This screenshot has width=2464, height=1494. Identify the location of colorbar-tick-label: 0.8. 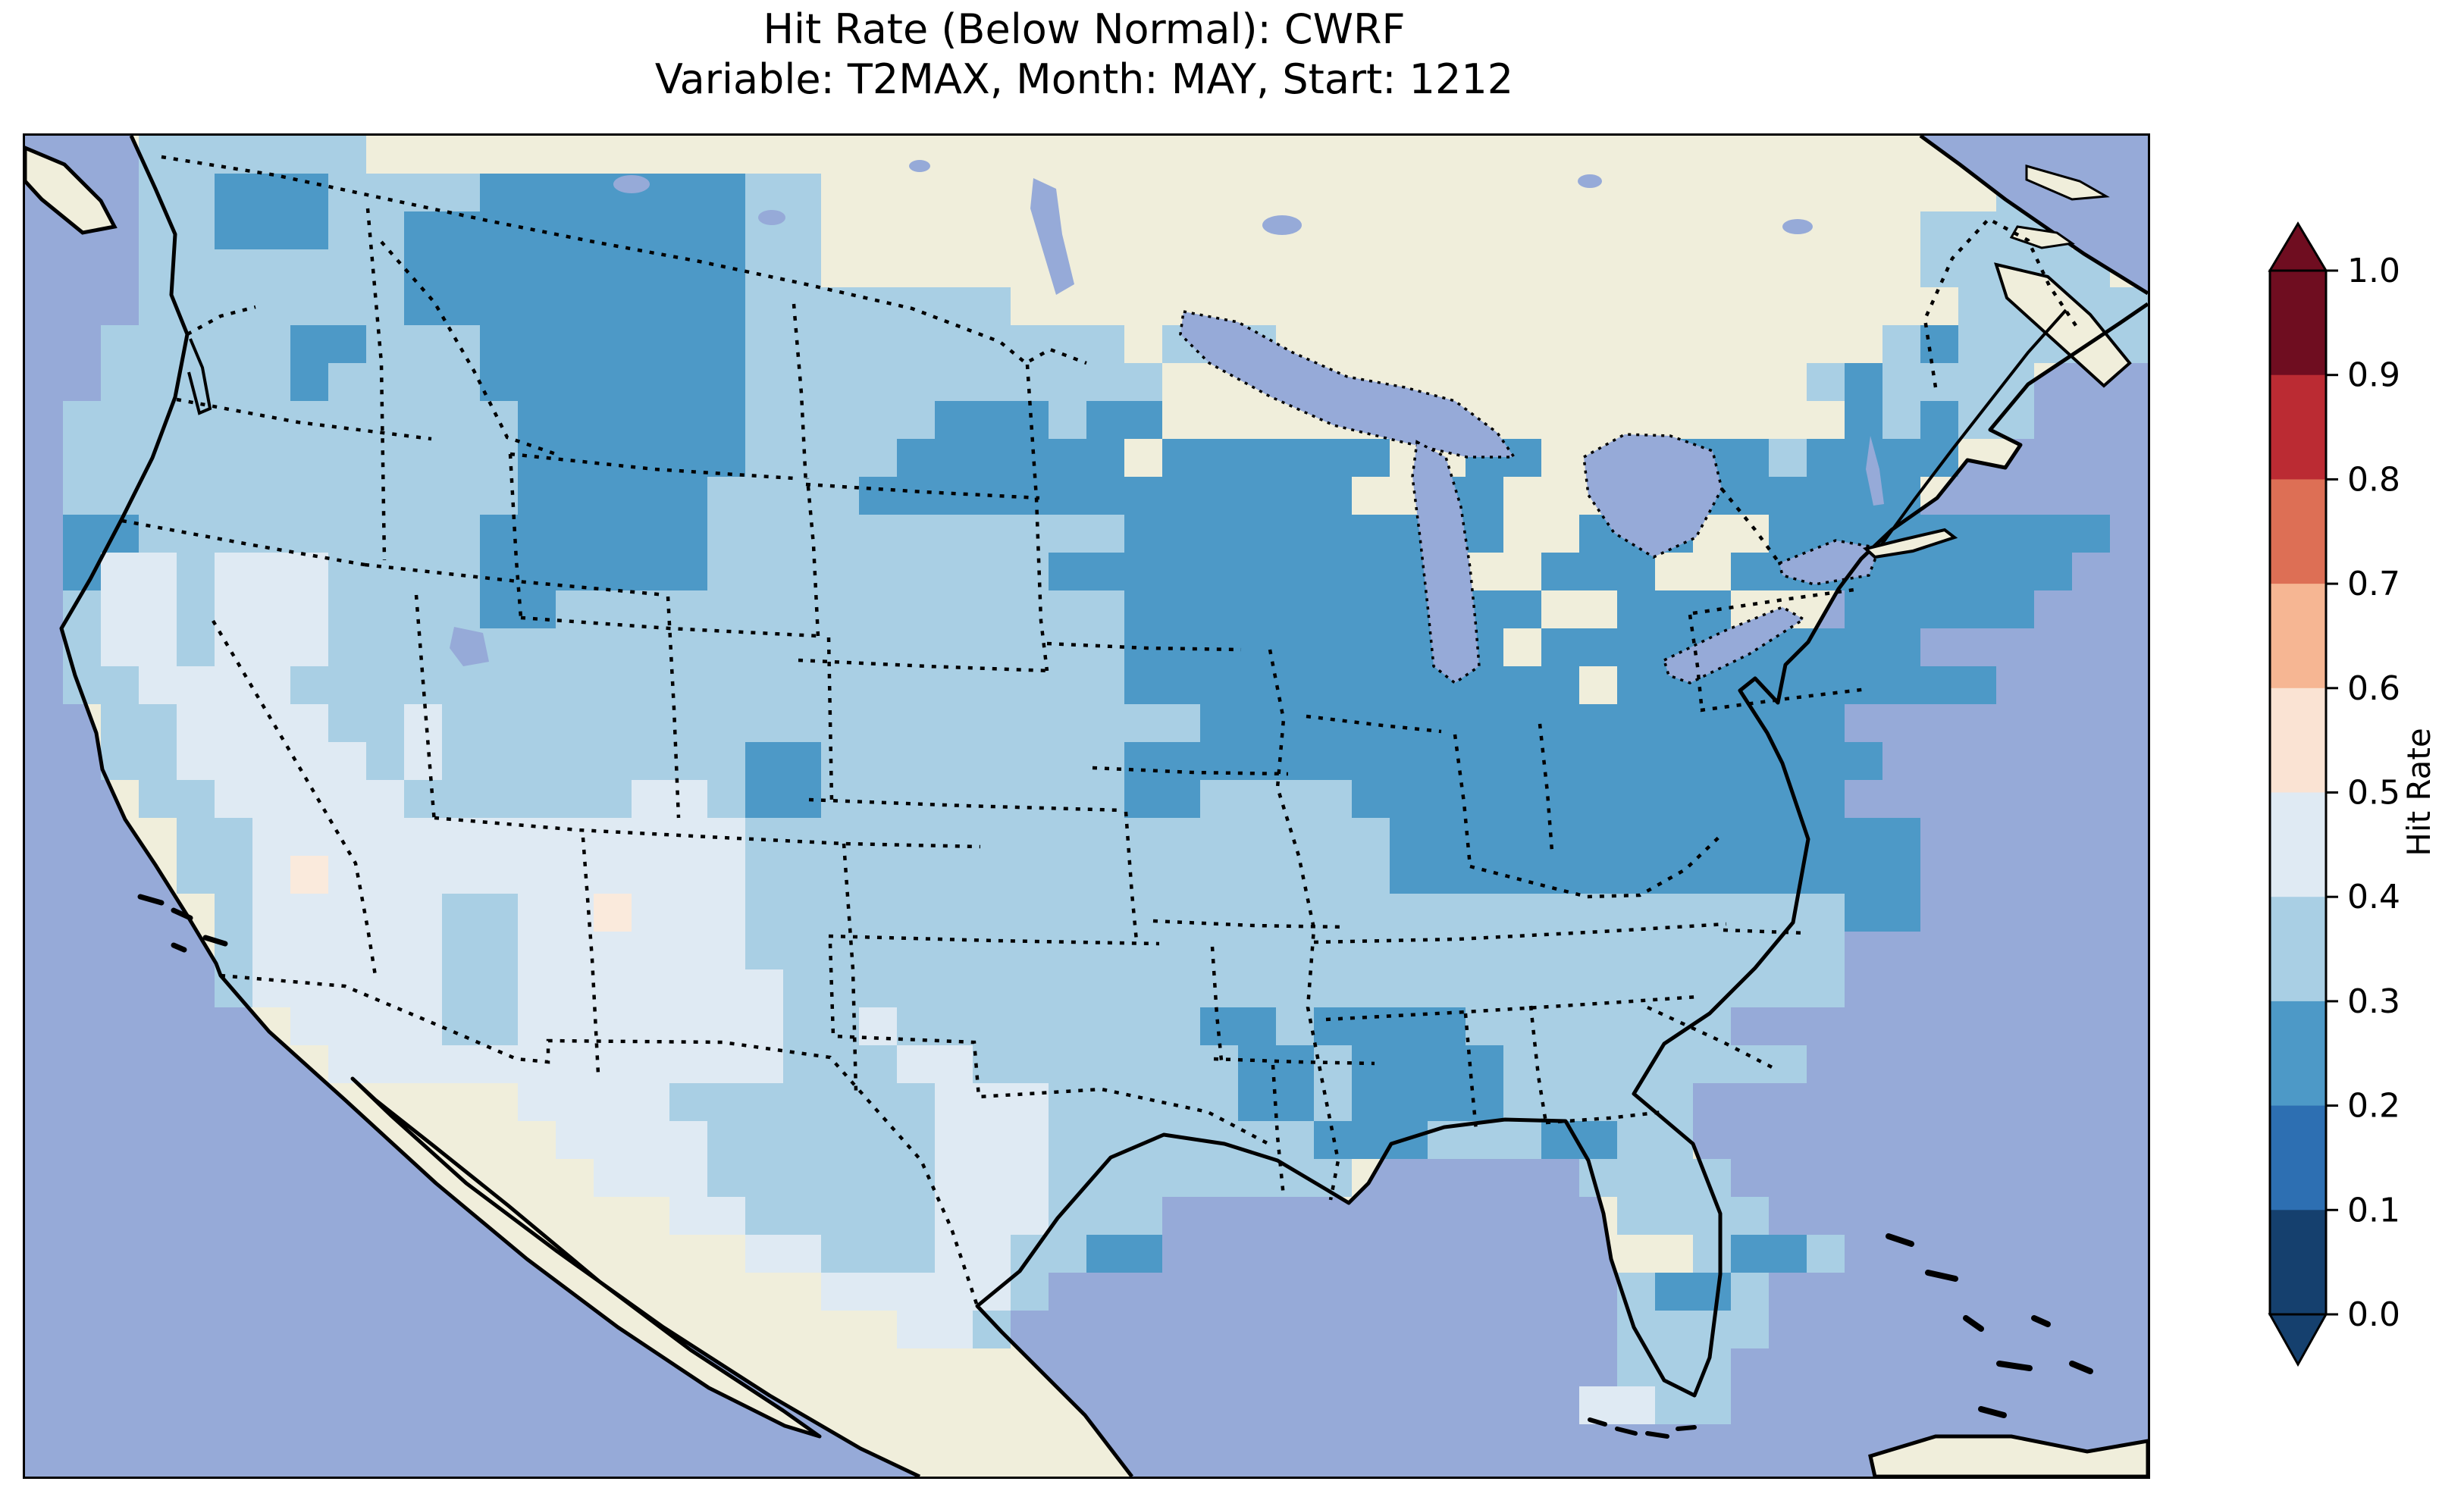
(2374, 479).